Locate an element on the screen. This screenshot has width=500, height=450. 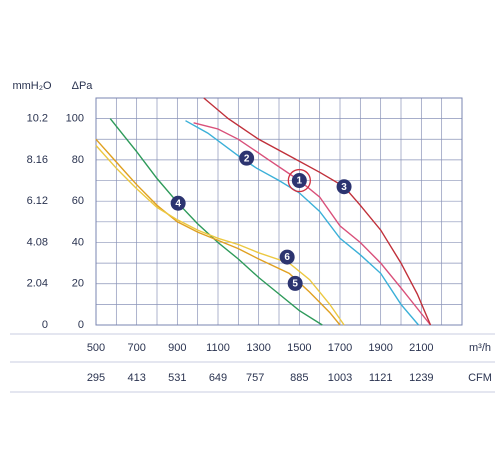
x-tick-label: 1100 is located at coordinates (218, 348).